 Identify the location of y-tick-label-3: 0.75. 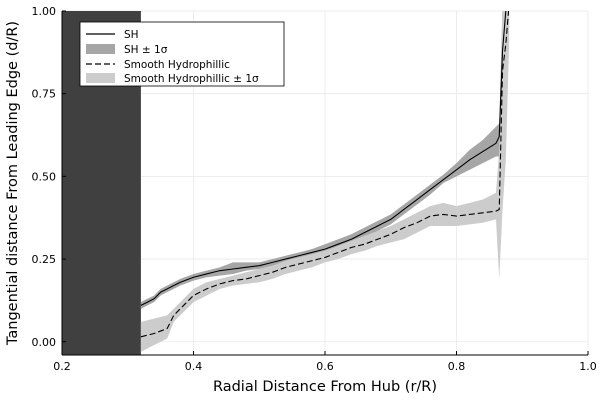
(44, 94).